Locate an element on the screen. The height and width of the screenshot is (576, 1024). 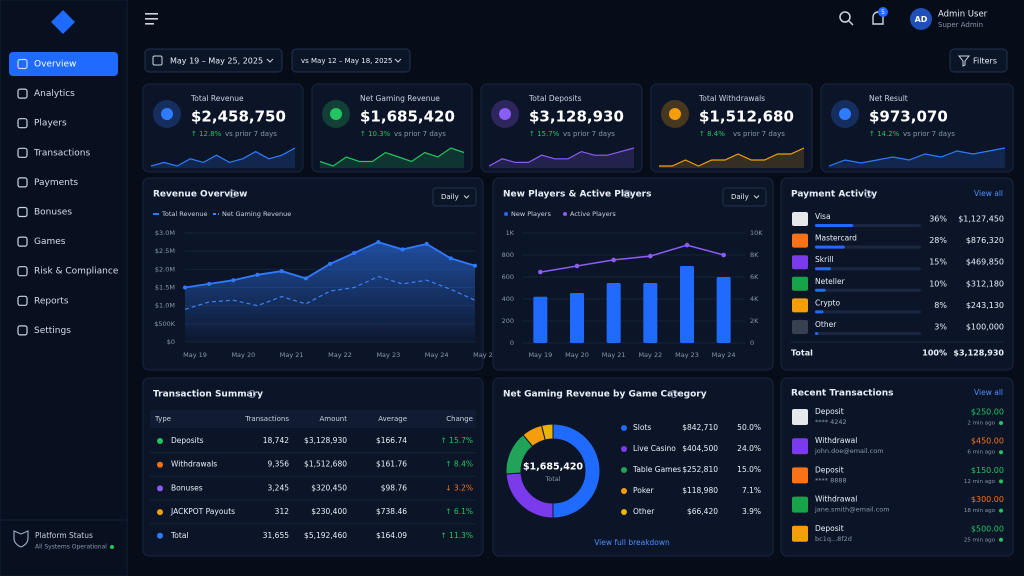
share-label: 3% is located at coordinates (940, 327).